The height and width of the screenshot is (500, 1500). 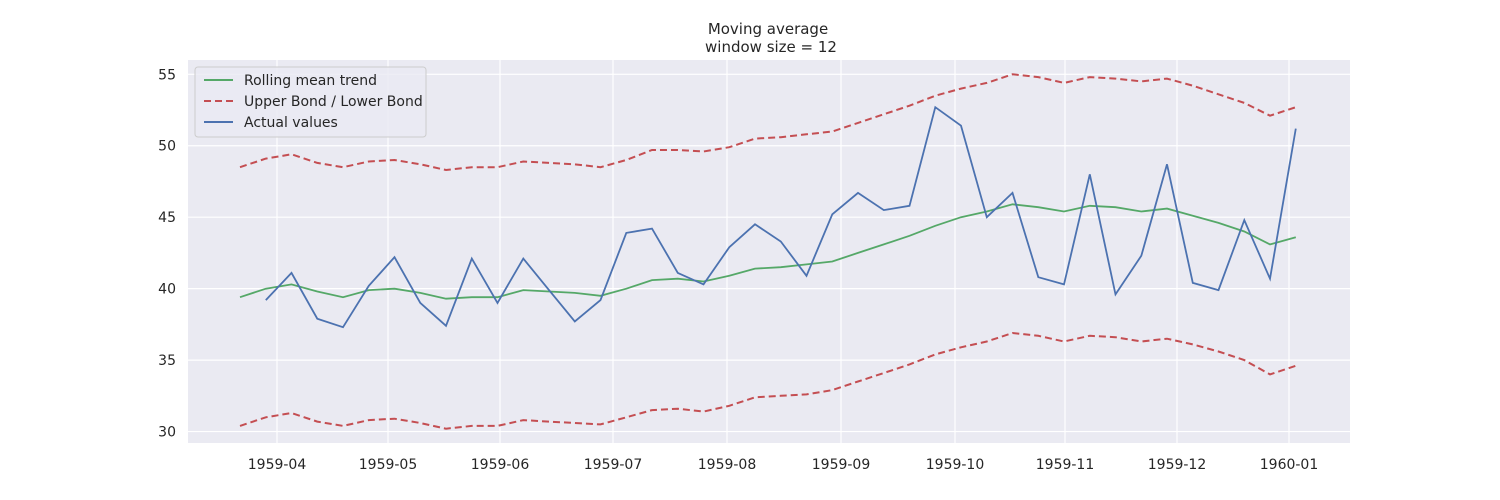 I want to click on y-axis-ticks: 30 35 40 45 50 55, so click(x=167, y=253).